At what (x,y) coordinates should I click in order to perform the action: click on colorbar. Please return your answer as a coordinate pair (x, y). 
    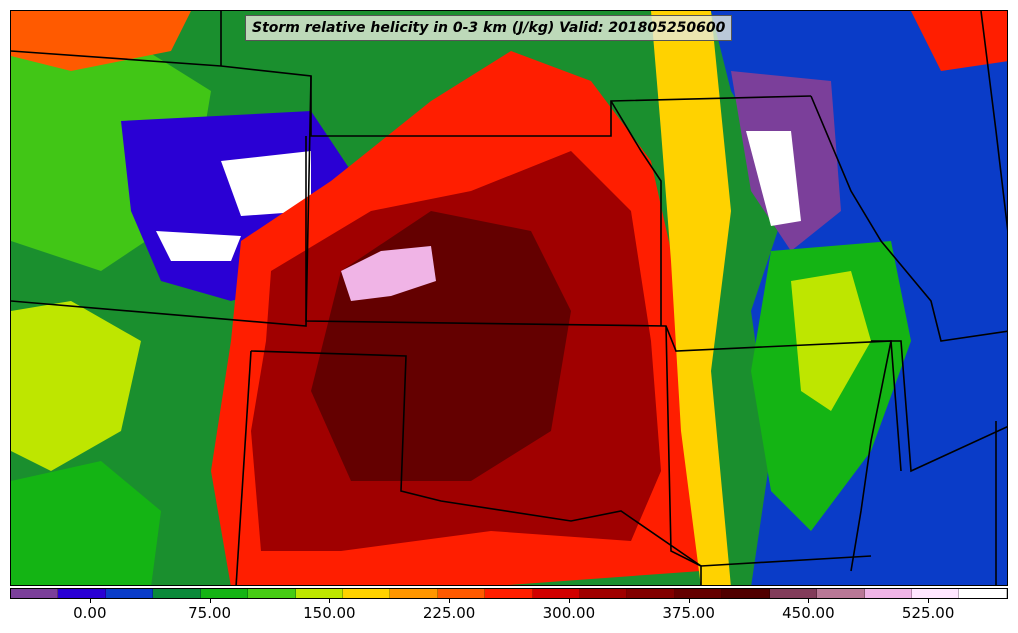
    Looking at the image, I should click on (509, 593).